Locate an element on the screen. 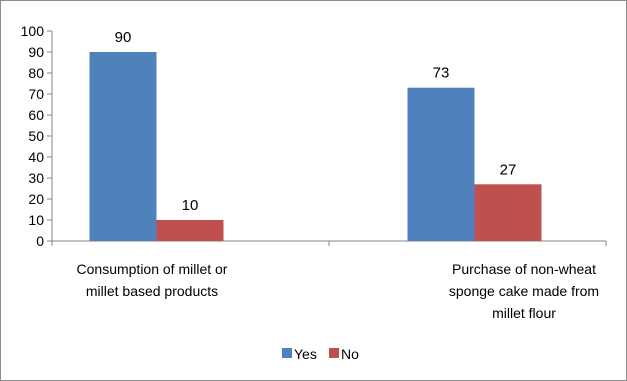 The width and height of the screenshot is (627, 381). y-tick-label: 10 is located at coordinates (36, 220).